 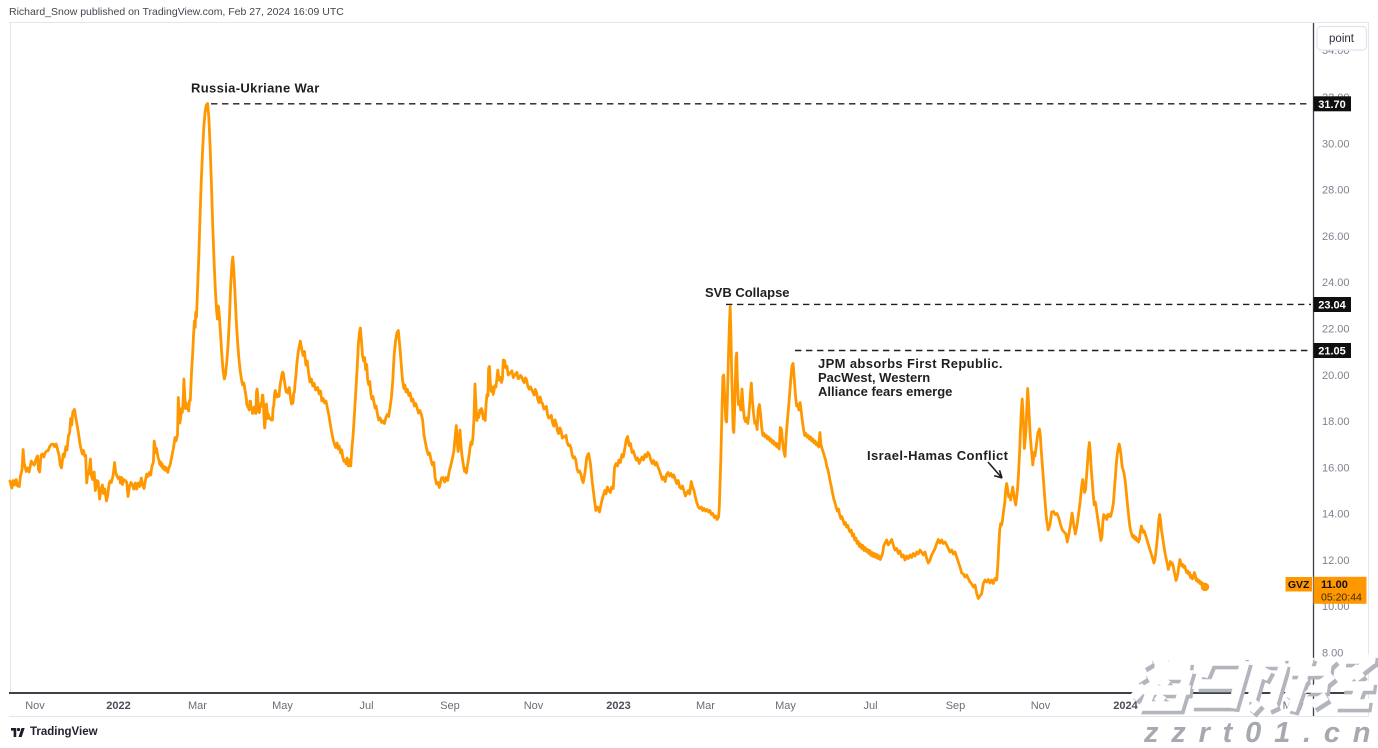 I want to click on svg-text: 10.00, so click(x=1336, y=607).